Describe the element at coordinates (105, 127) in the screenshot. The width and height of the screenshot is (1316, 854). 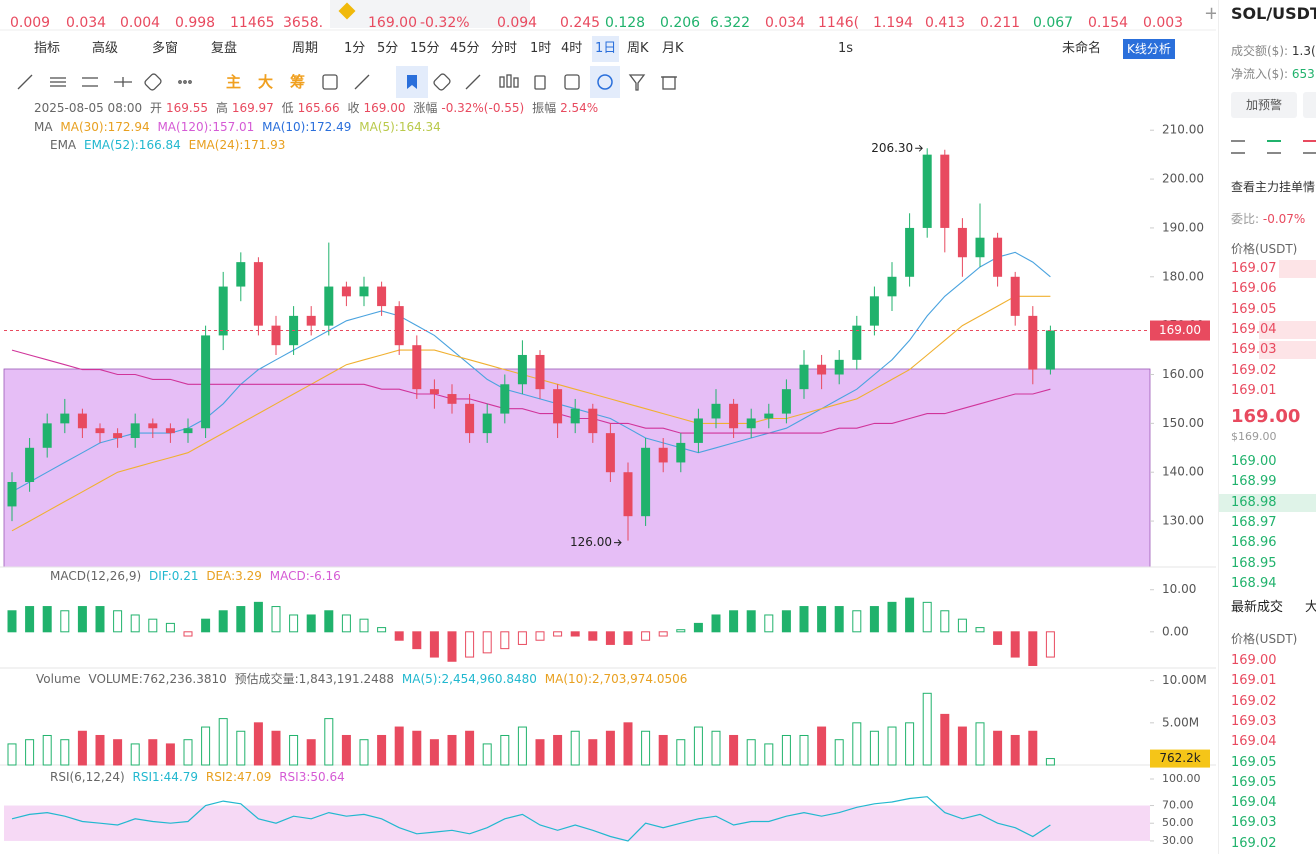
I see `value: MA(30):172.94` at that location.